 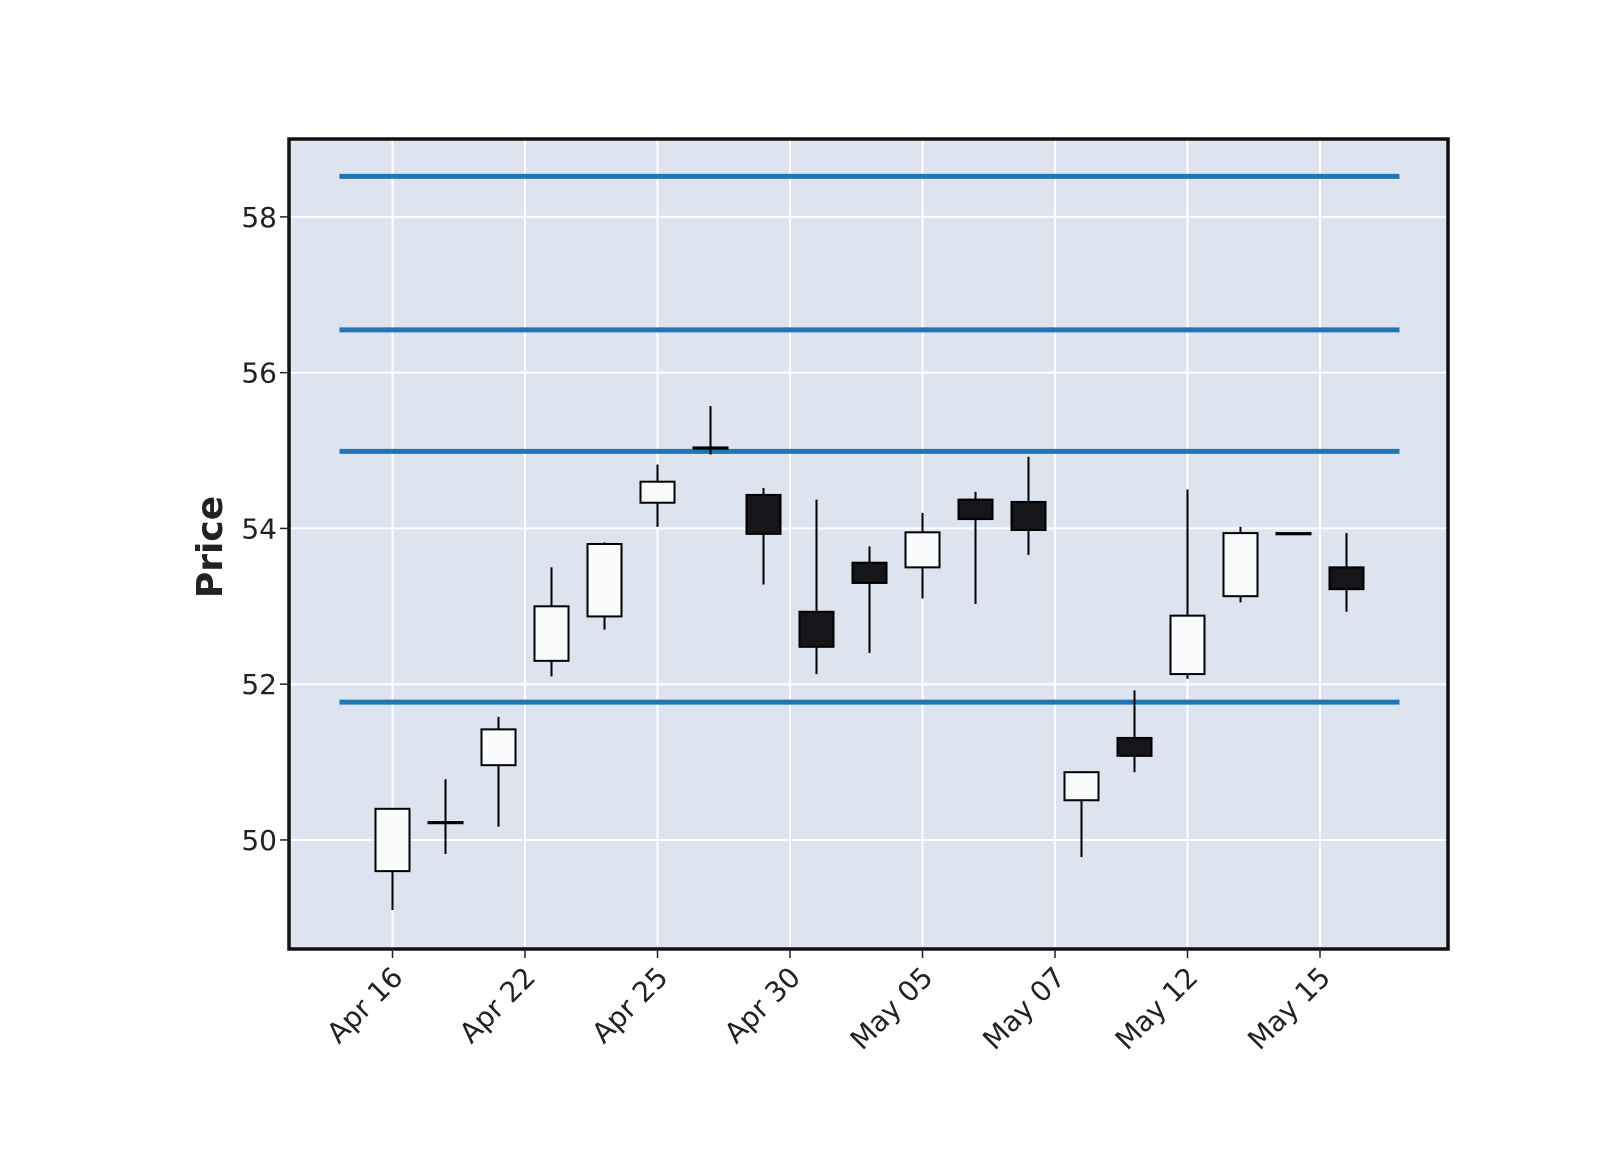 What do you see at coordinates (259, 373) in the screenshot?
I see `y-tick-label: 56` at bounding box center [259, 373].